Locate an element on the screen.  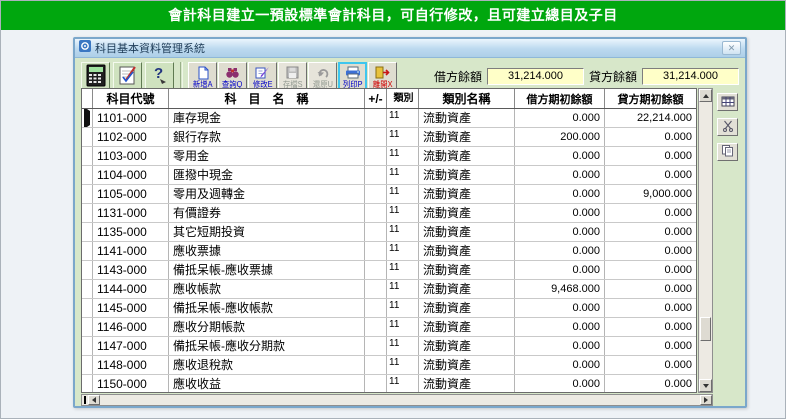
exit-icon is located at coordinates (382, 72).